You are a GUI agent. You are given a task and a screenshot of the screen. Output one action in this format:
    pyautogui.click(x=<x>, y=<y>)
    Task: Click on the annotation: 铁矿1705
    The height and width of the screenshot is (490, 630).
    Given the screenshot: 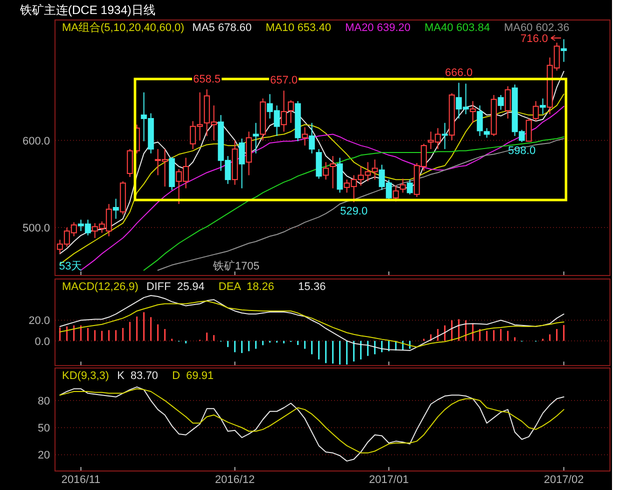 What is the action you would take?
    pyautogui.click(x=236, y=266)
    